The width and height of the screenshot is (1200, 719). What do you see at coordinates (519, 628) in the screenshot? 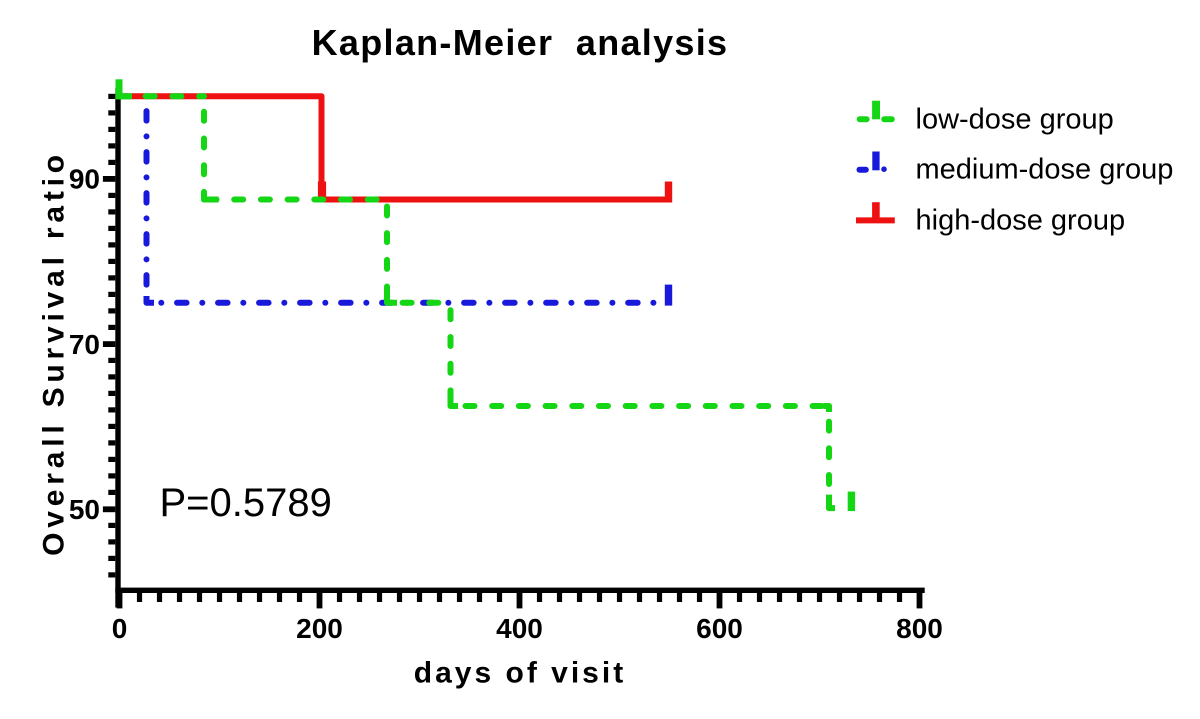
I see `svg-text: 400` at bounding box center [519, 628].